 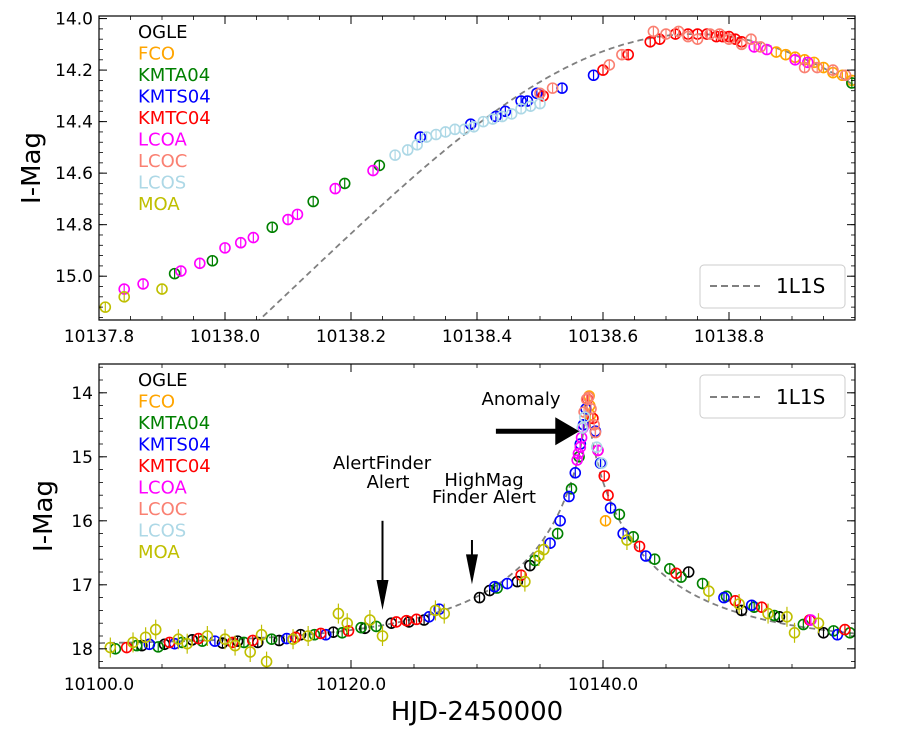 What do you see at coordinates (477, 337) in the screenshot?
I see `top-x-tick-label: 10138.4` at bounding box center [477, 337].